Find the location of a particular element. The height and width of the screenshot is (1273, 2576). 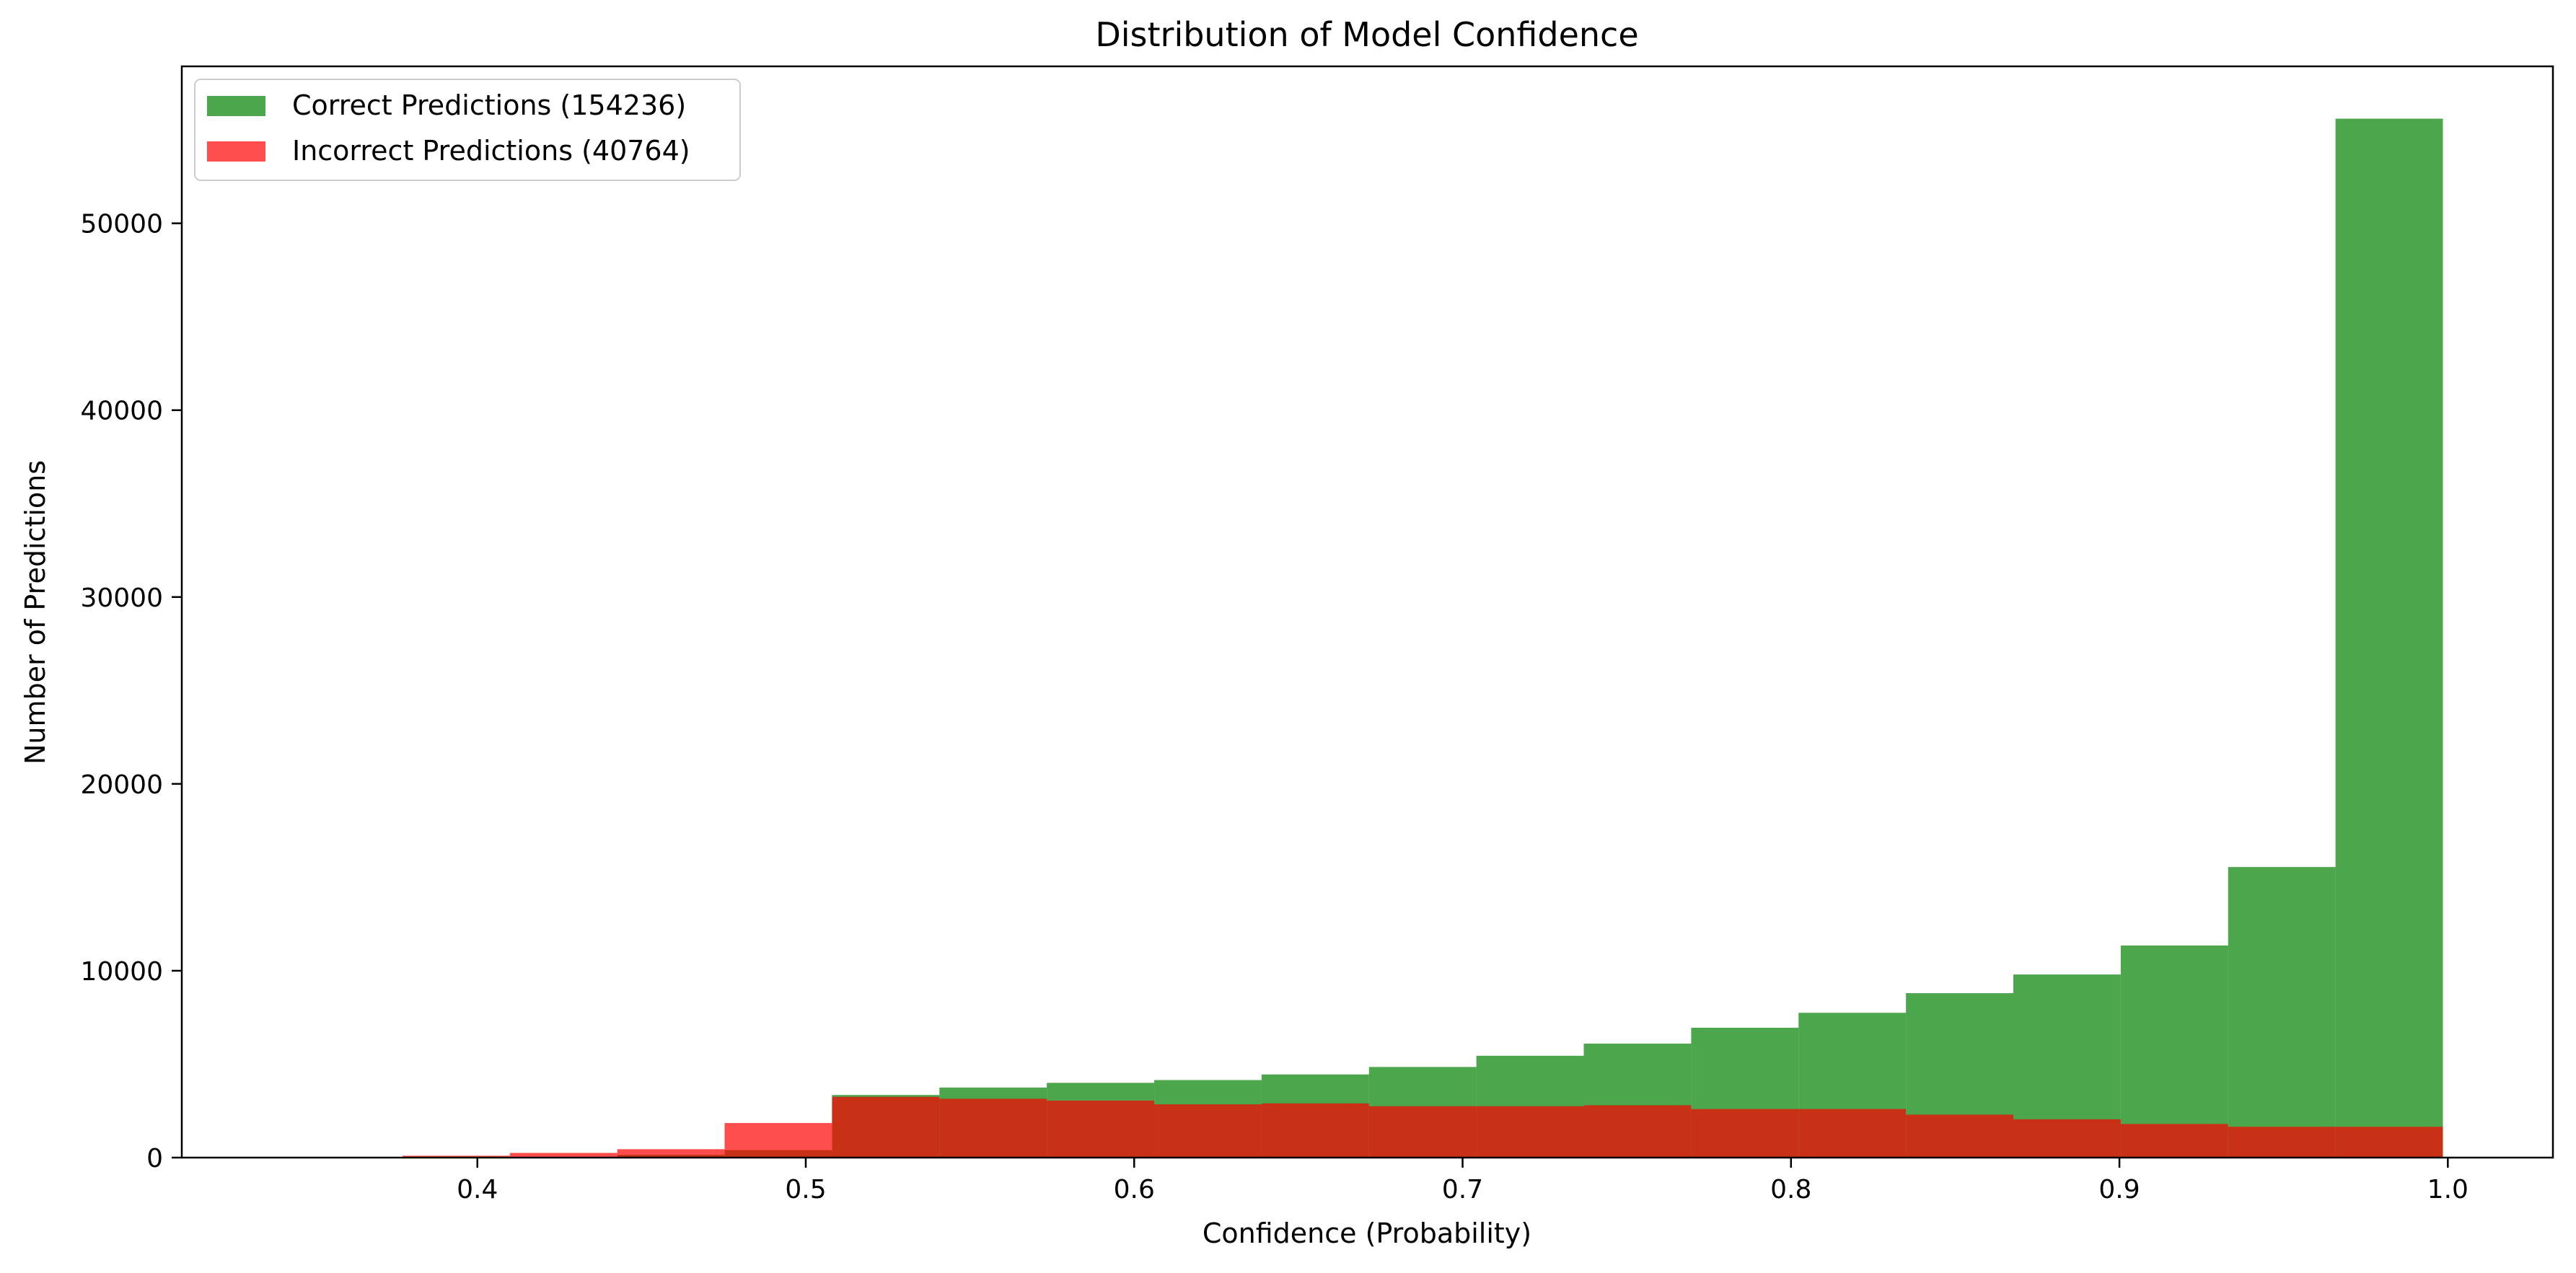

legend-box is located at coordinates (467, 130).